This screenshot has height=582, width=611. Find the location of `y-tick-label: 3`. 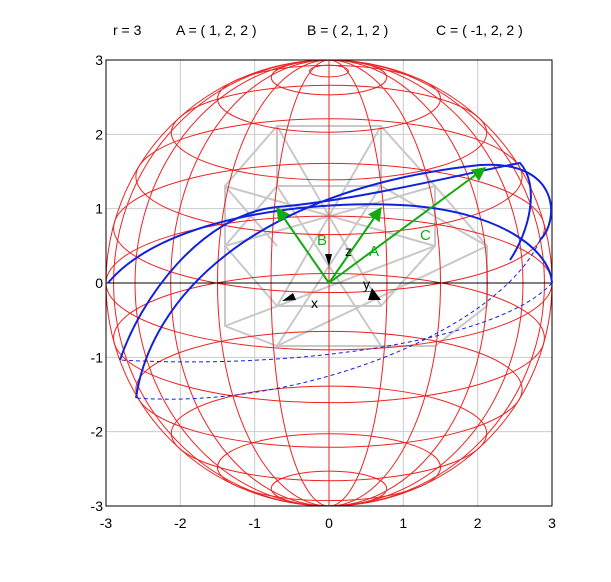

y-tick-label: 3 is located at coordinates (99, 60).